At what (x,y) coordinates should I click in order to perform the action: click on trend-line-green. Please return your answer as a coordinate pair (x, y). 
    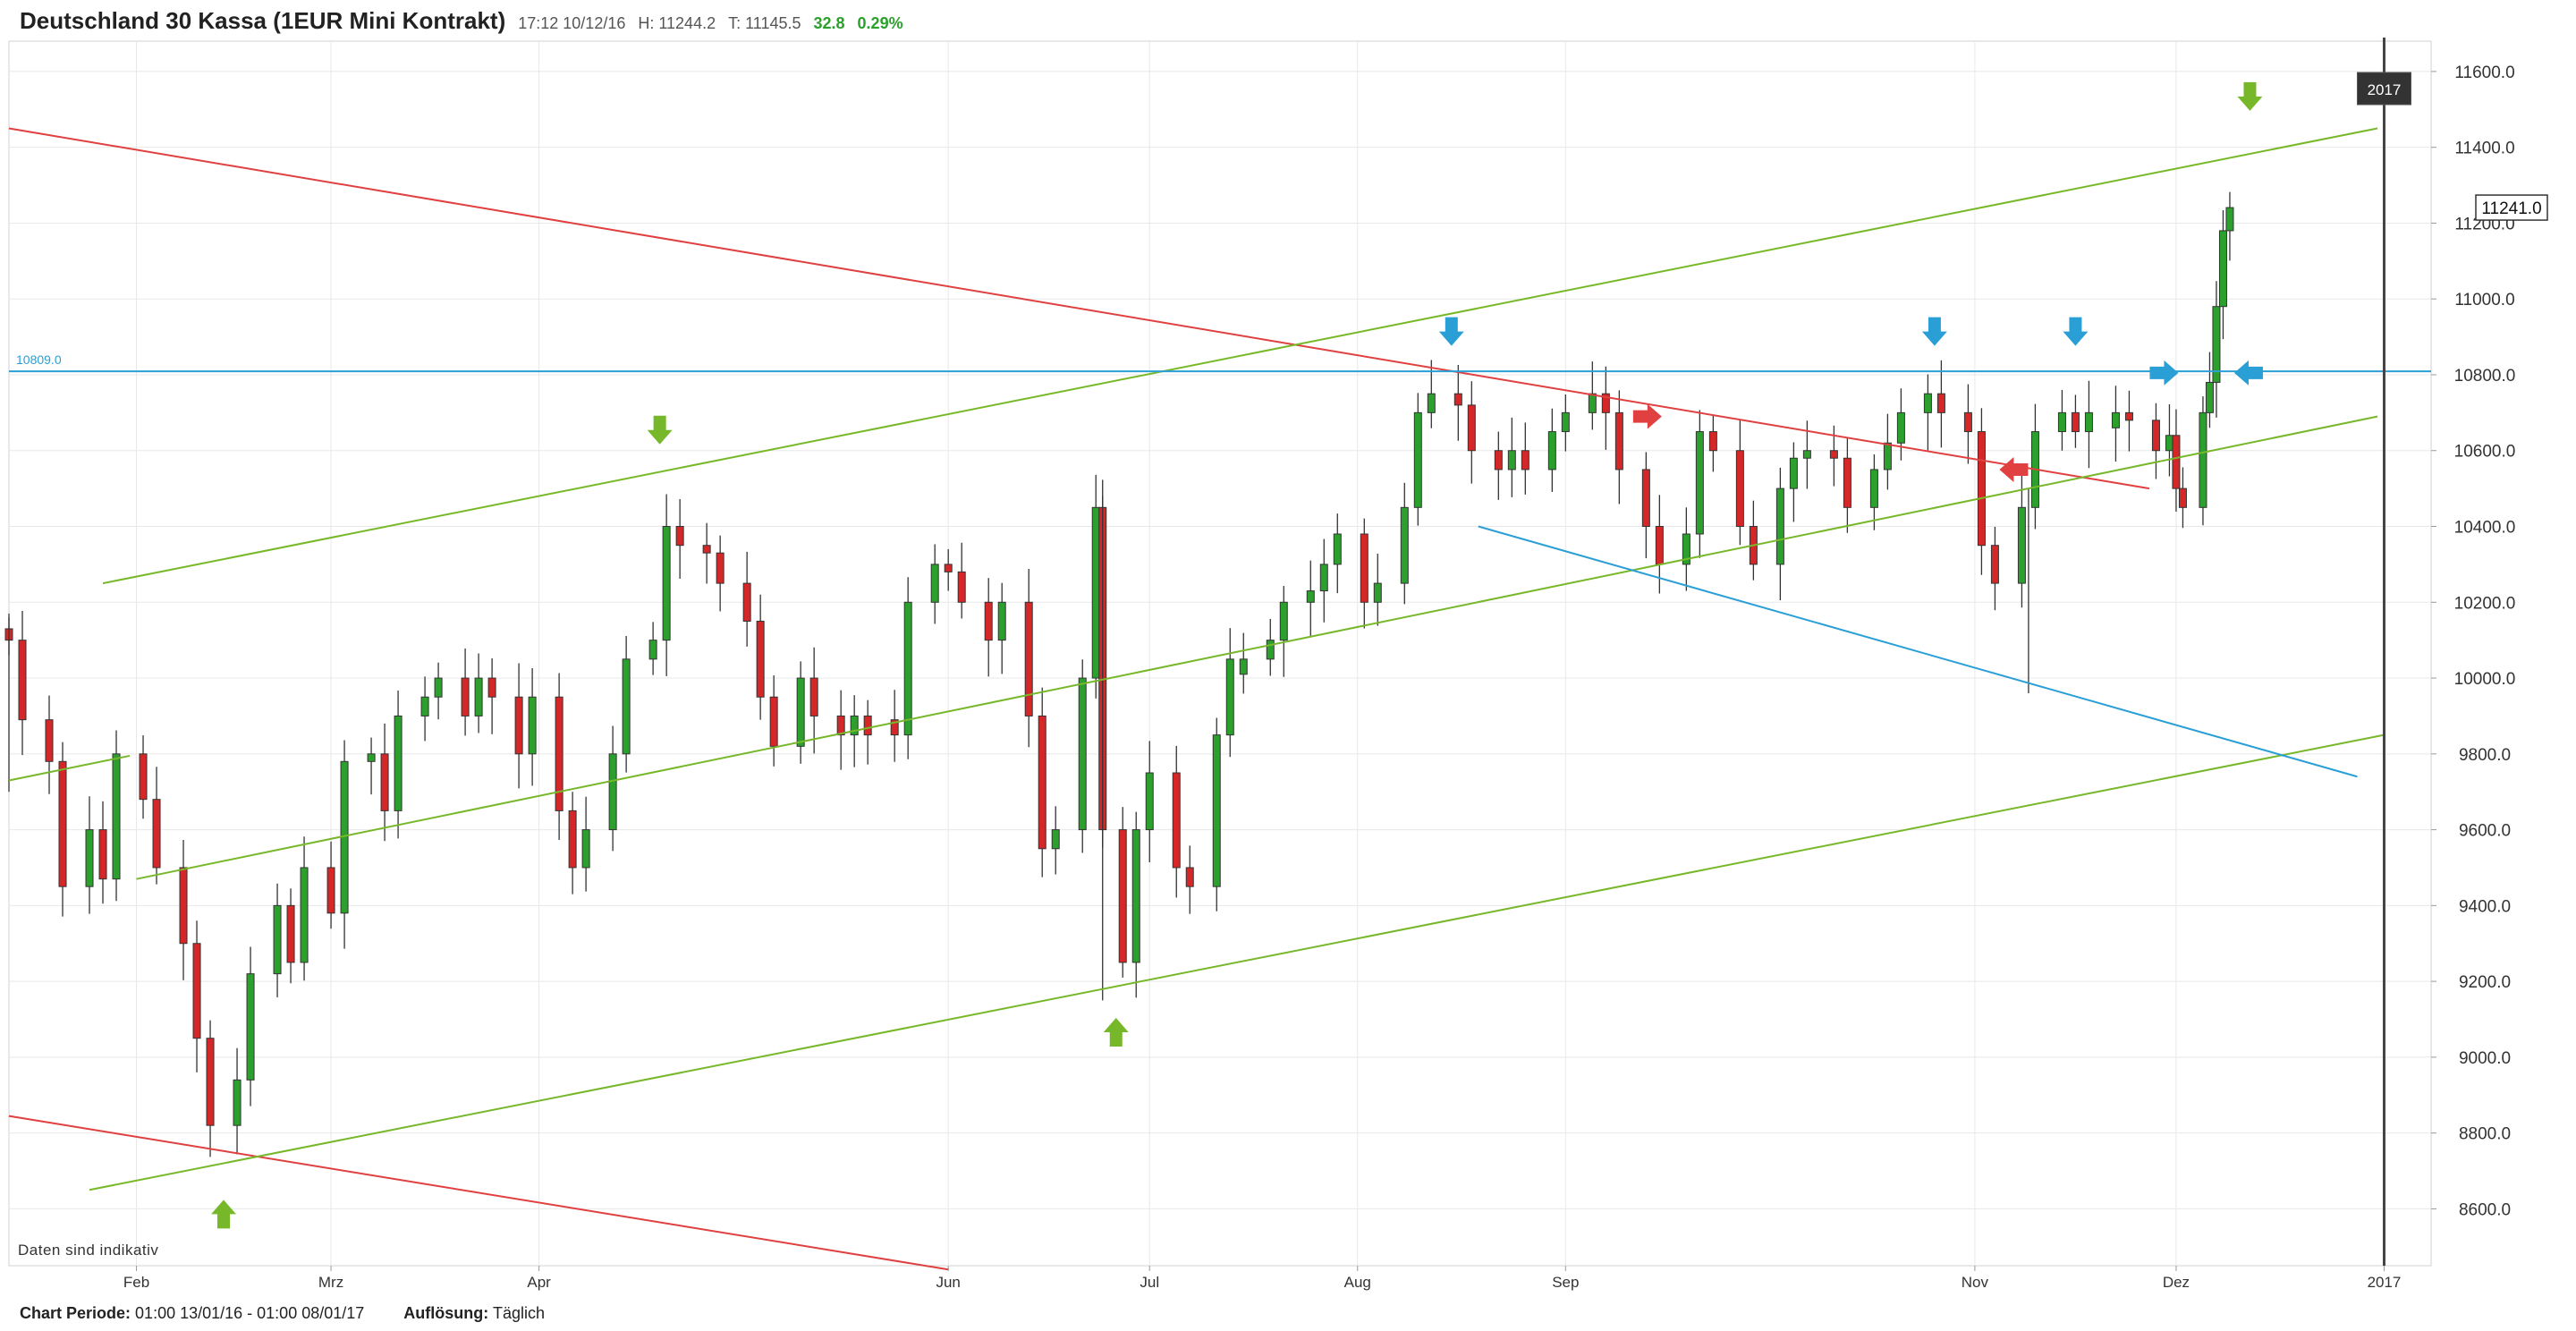
    Looking at the image, I should click on (69, 768).